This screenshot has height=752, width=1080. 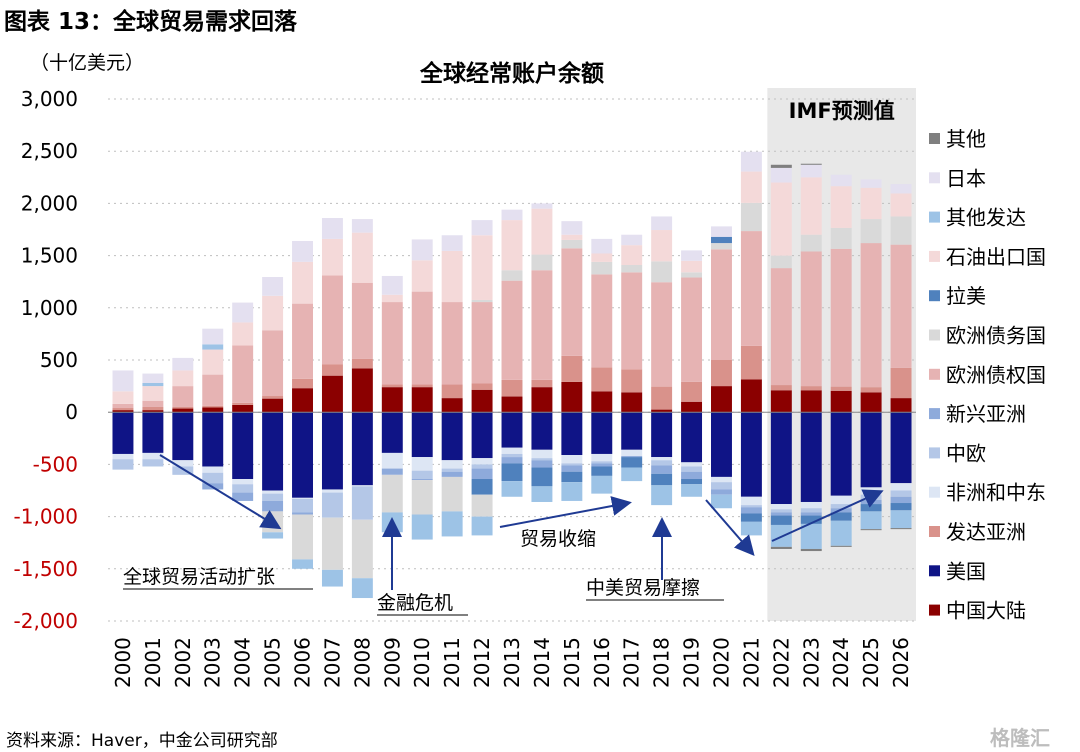 I want to click on bar-euro_debtor-2015, so click(x=572, y=244).